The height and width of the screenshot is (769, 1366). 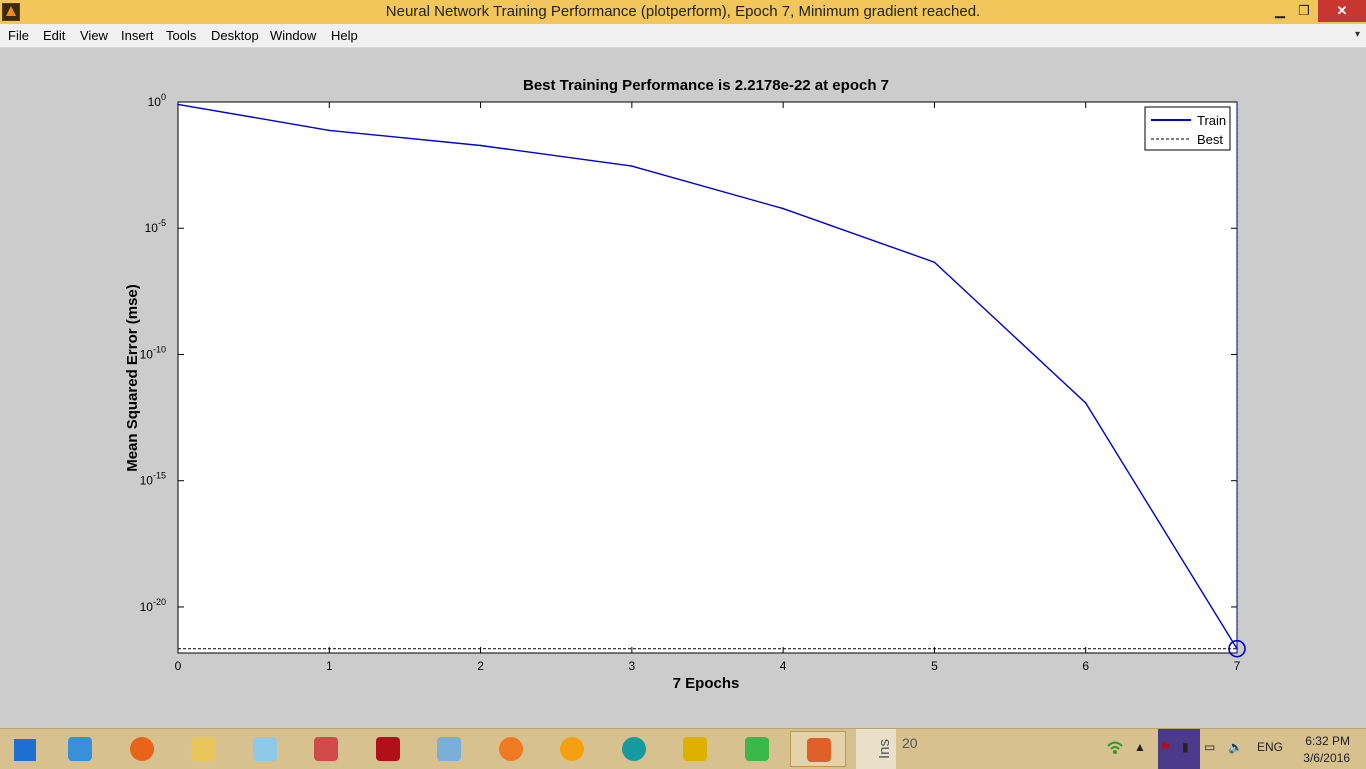 I want to click on taskbar-matlab, so click(x=818, y=749).